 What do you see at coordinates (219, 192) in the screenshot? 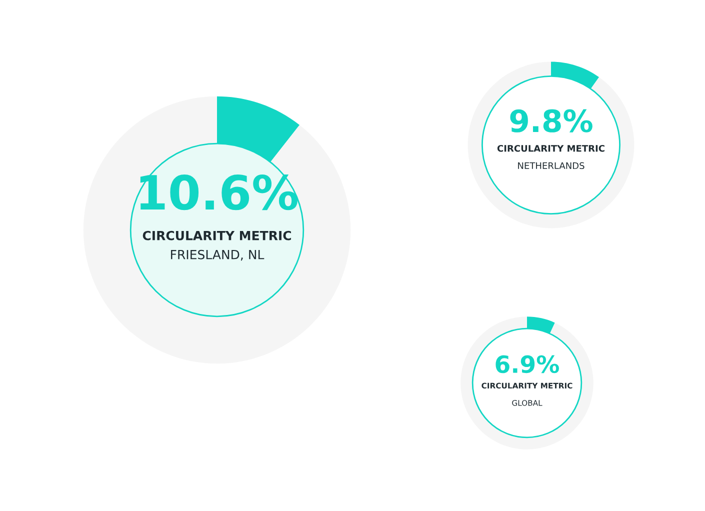
I see `data-label: 10.6%` at bounding box center [219, 192].